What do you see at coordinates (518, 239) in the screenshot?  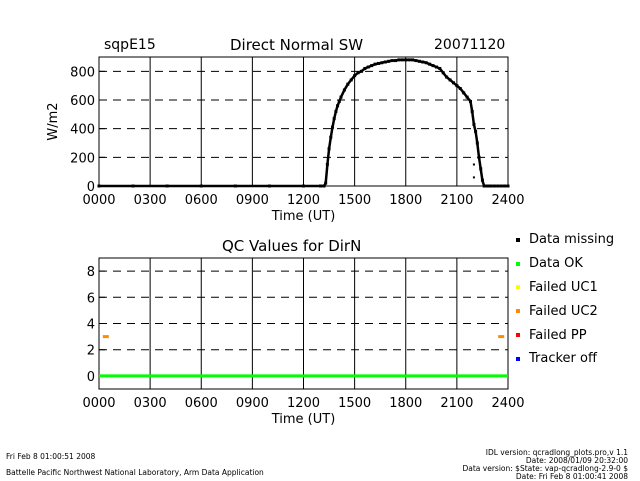 I see `legend-swatch-data-missing` at bounding box center [518, 239].